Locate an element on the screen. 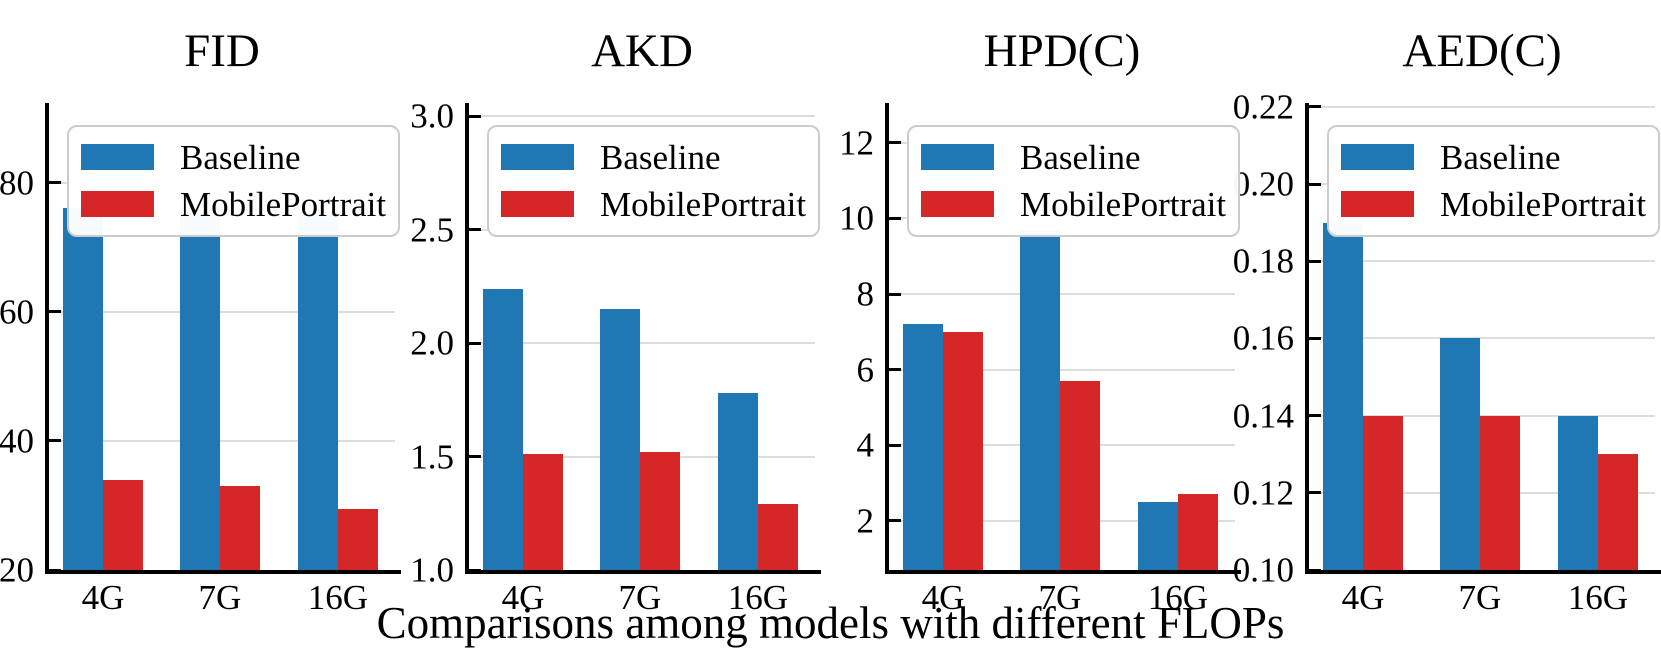 The image size is (1661, 664). y-tick-label: 4 is located at coordinates (865, 445).